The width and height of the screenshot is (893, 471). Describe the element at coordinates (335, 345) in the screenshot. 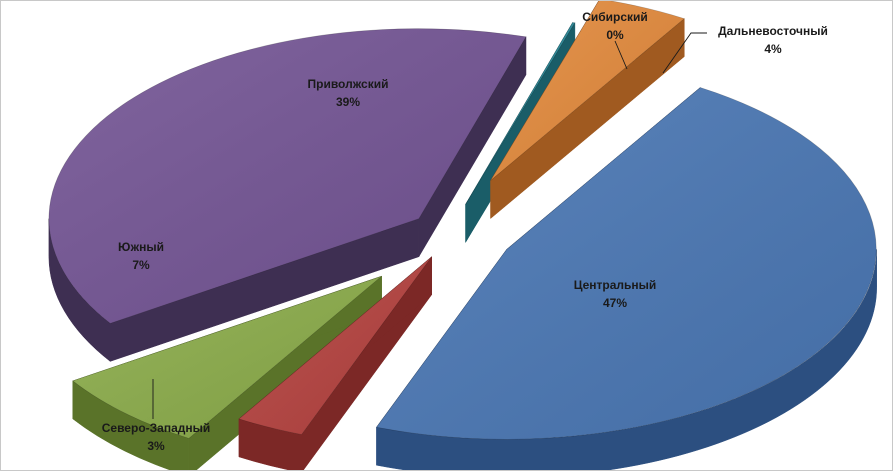

I see `slice-severo-zapadny-top-shade` at that location.